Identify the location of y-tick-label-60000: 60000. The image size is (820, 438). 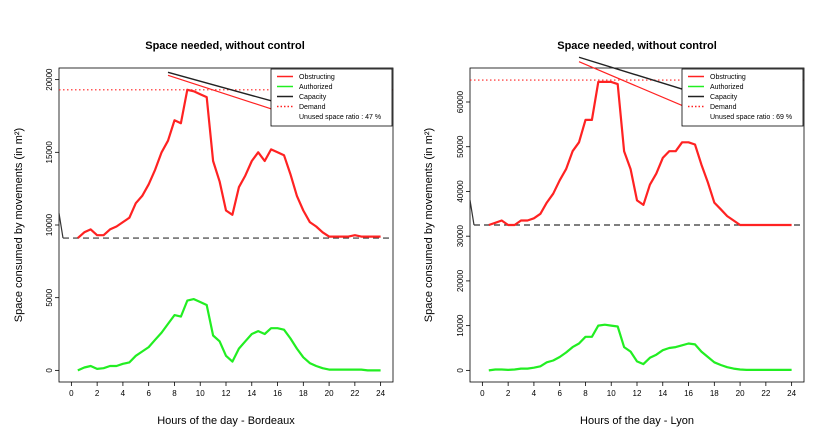
(460, 101).